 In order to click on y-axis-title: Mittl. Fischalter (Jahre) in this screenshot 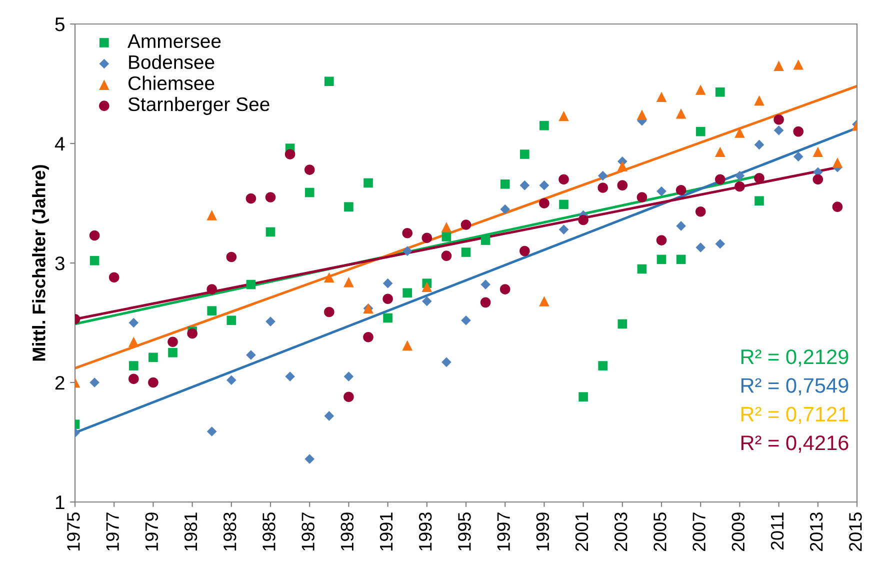, I will do `click(40, 263)`.